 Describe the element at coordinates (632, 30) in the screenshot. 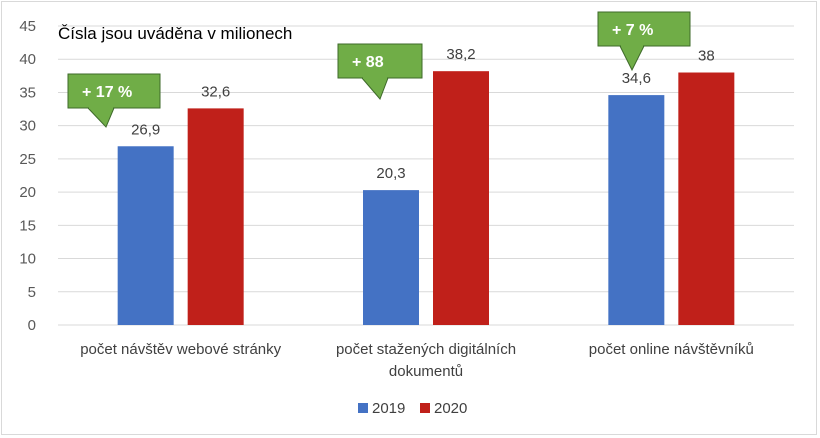

I see `callout-text: + 7 %` at that location.